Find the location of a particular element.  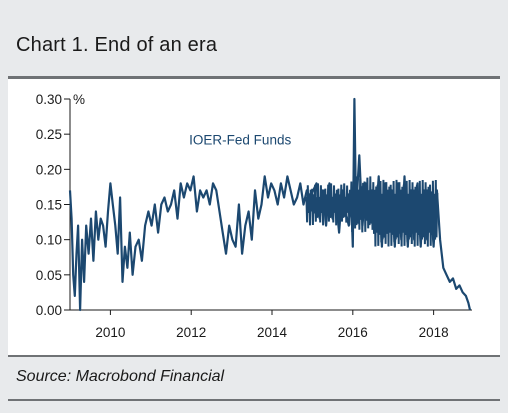

bottom-divider is located at coordinates (254, 356).